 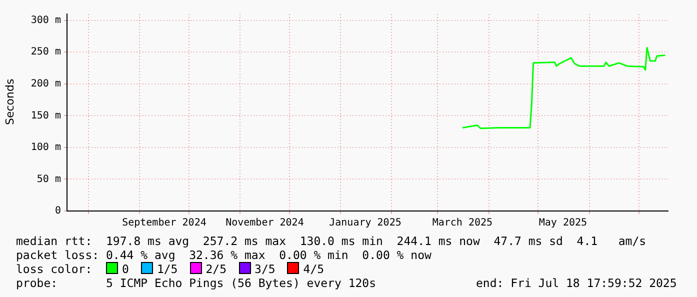 I want to click on legend-label: 1/5, so click(x=167, y=269).